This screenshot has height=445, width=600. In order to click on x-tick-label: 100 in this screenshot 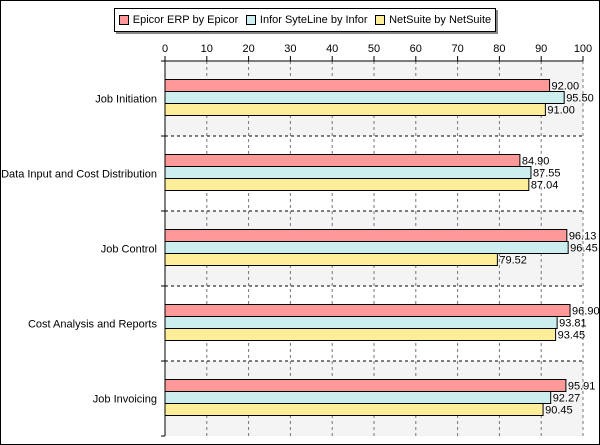, I will do `click(583, 49)`.